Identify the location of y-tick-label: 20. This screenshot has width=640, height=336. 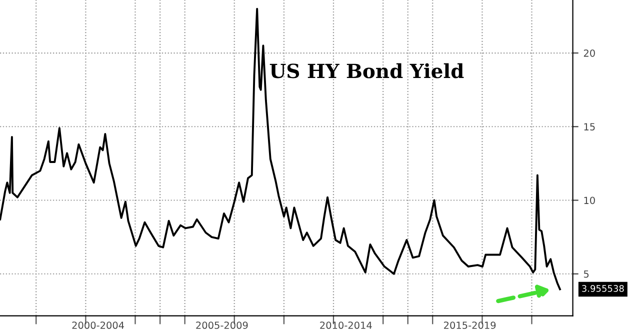
(589, 53).